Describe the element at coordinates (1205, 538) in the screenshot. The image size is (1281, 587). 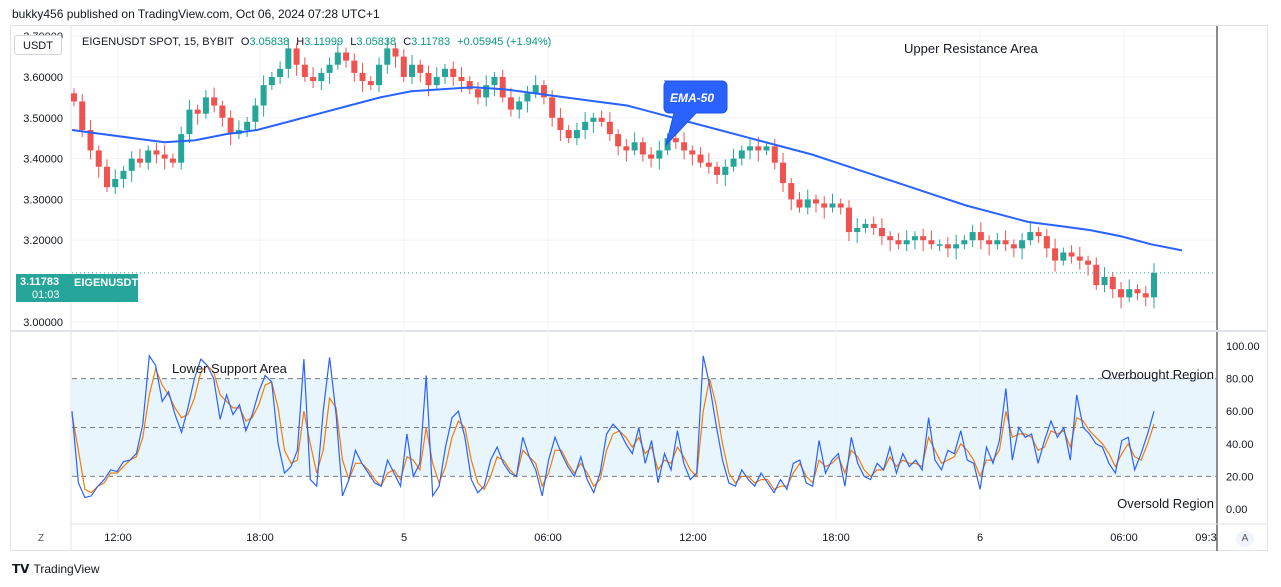
I see `time-tick-label: 09:3` at that location.